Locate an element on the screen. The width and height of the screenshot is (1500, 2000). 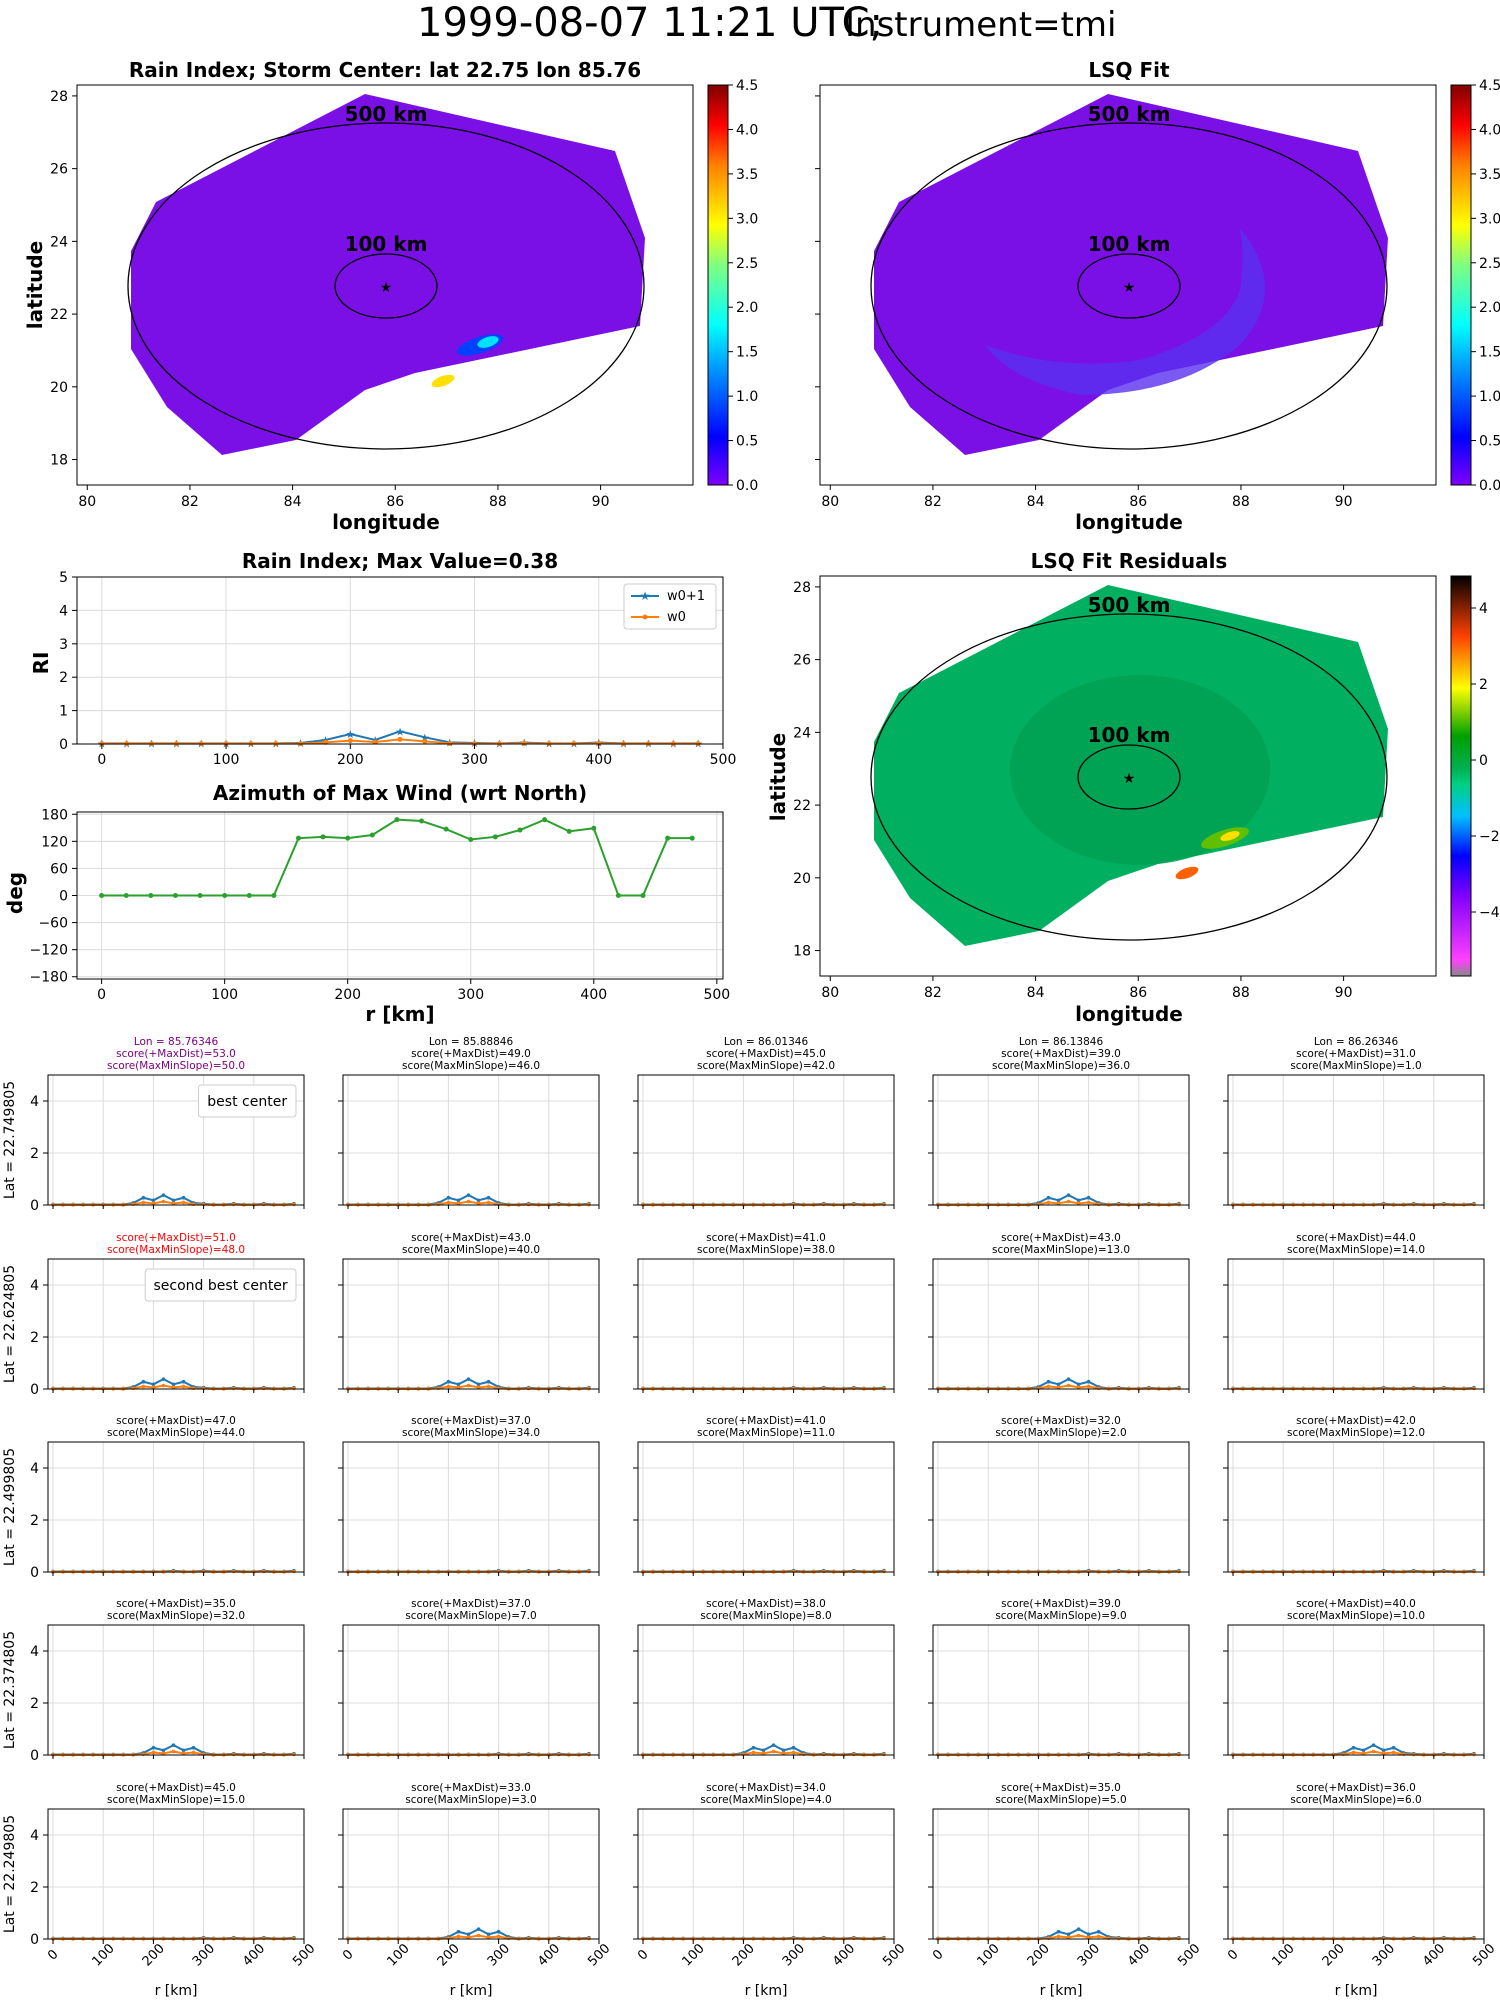
map-xtick-label: 88 is located at coordinates (498, 502).